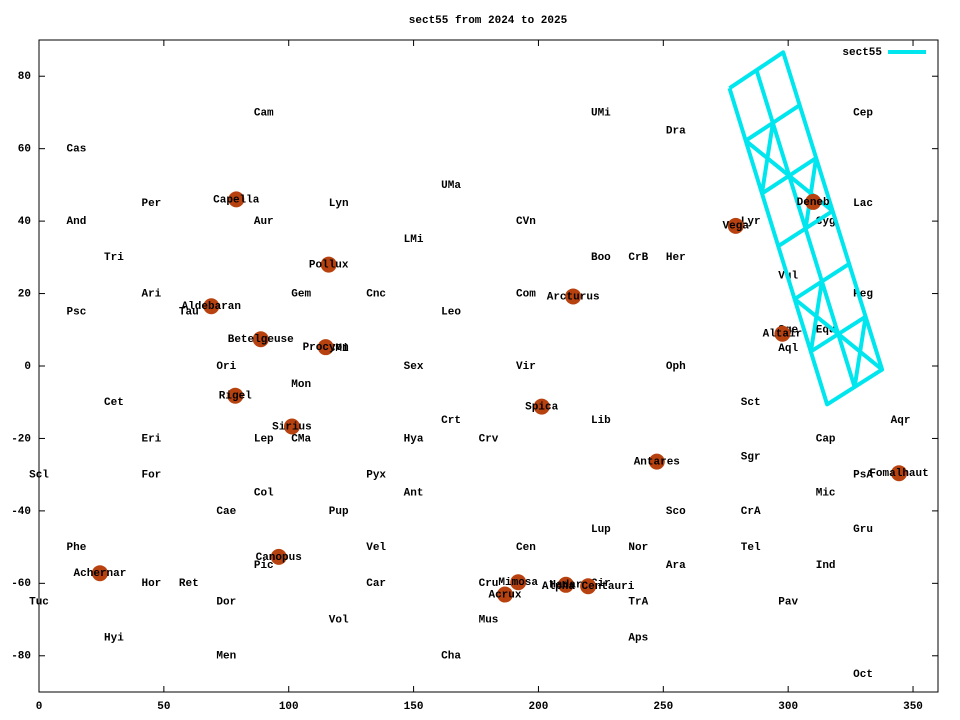 The image size is (960, 720). What do you see at coordinates (863, 113) in the screenshot?
I see `constellation-label: Cep` at bounding box center [863, 113].